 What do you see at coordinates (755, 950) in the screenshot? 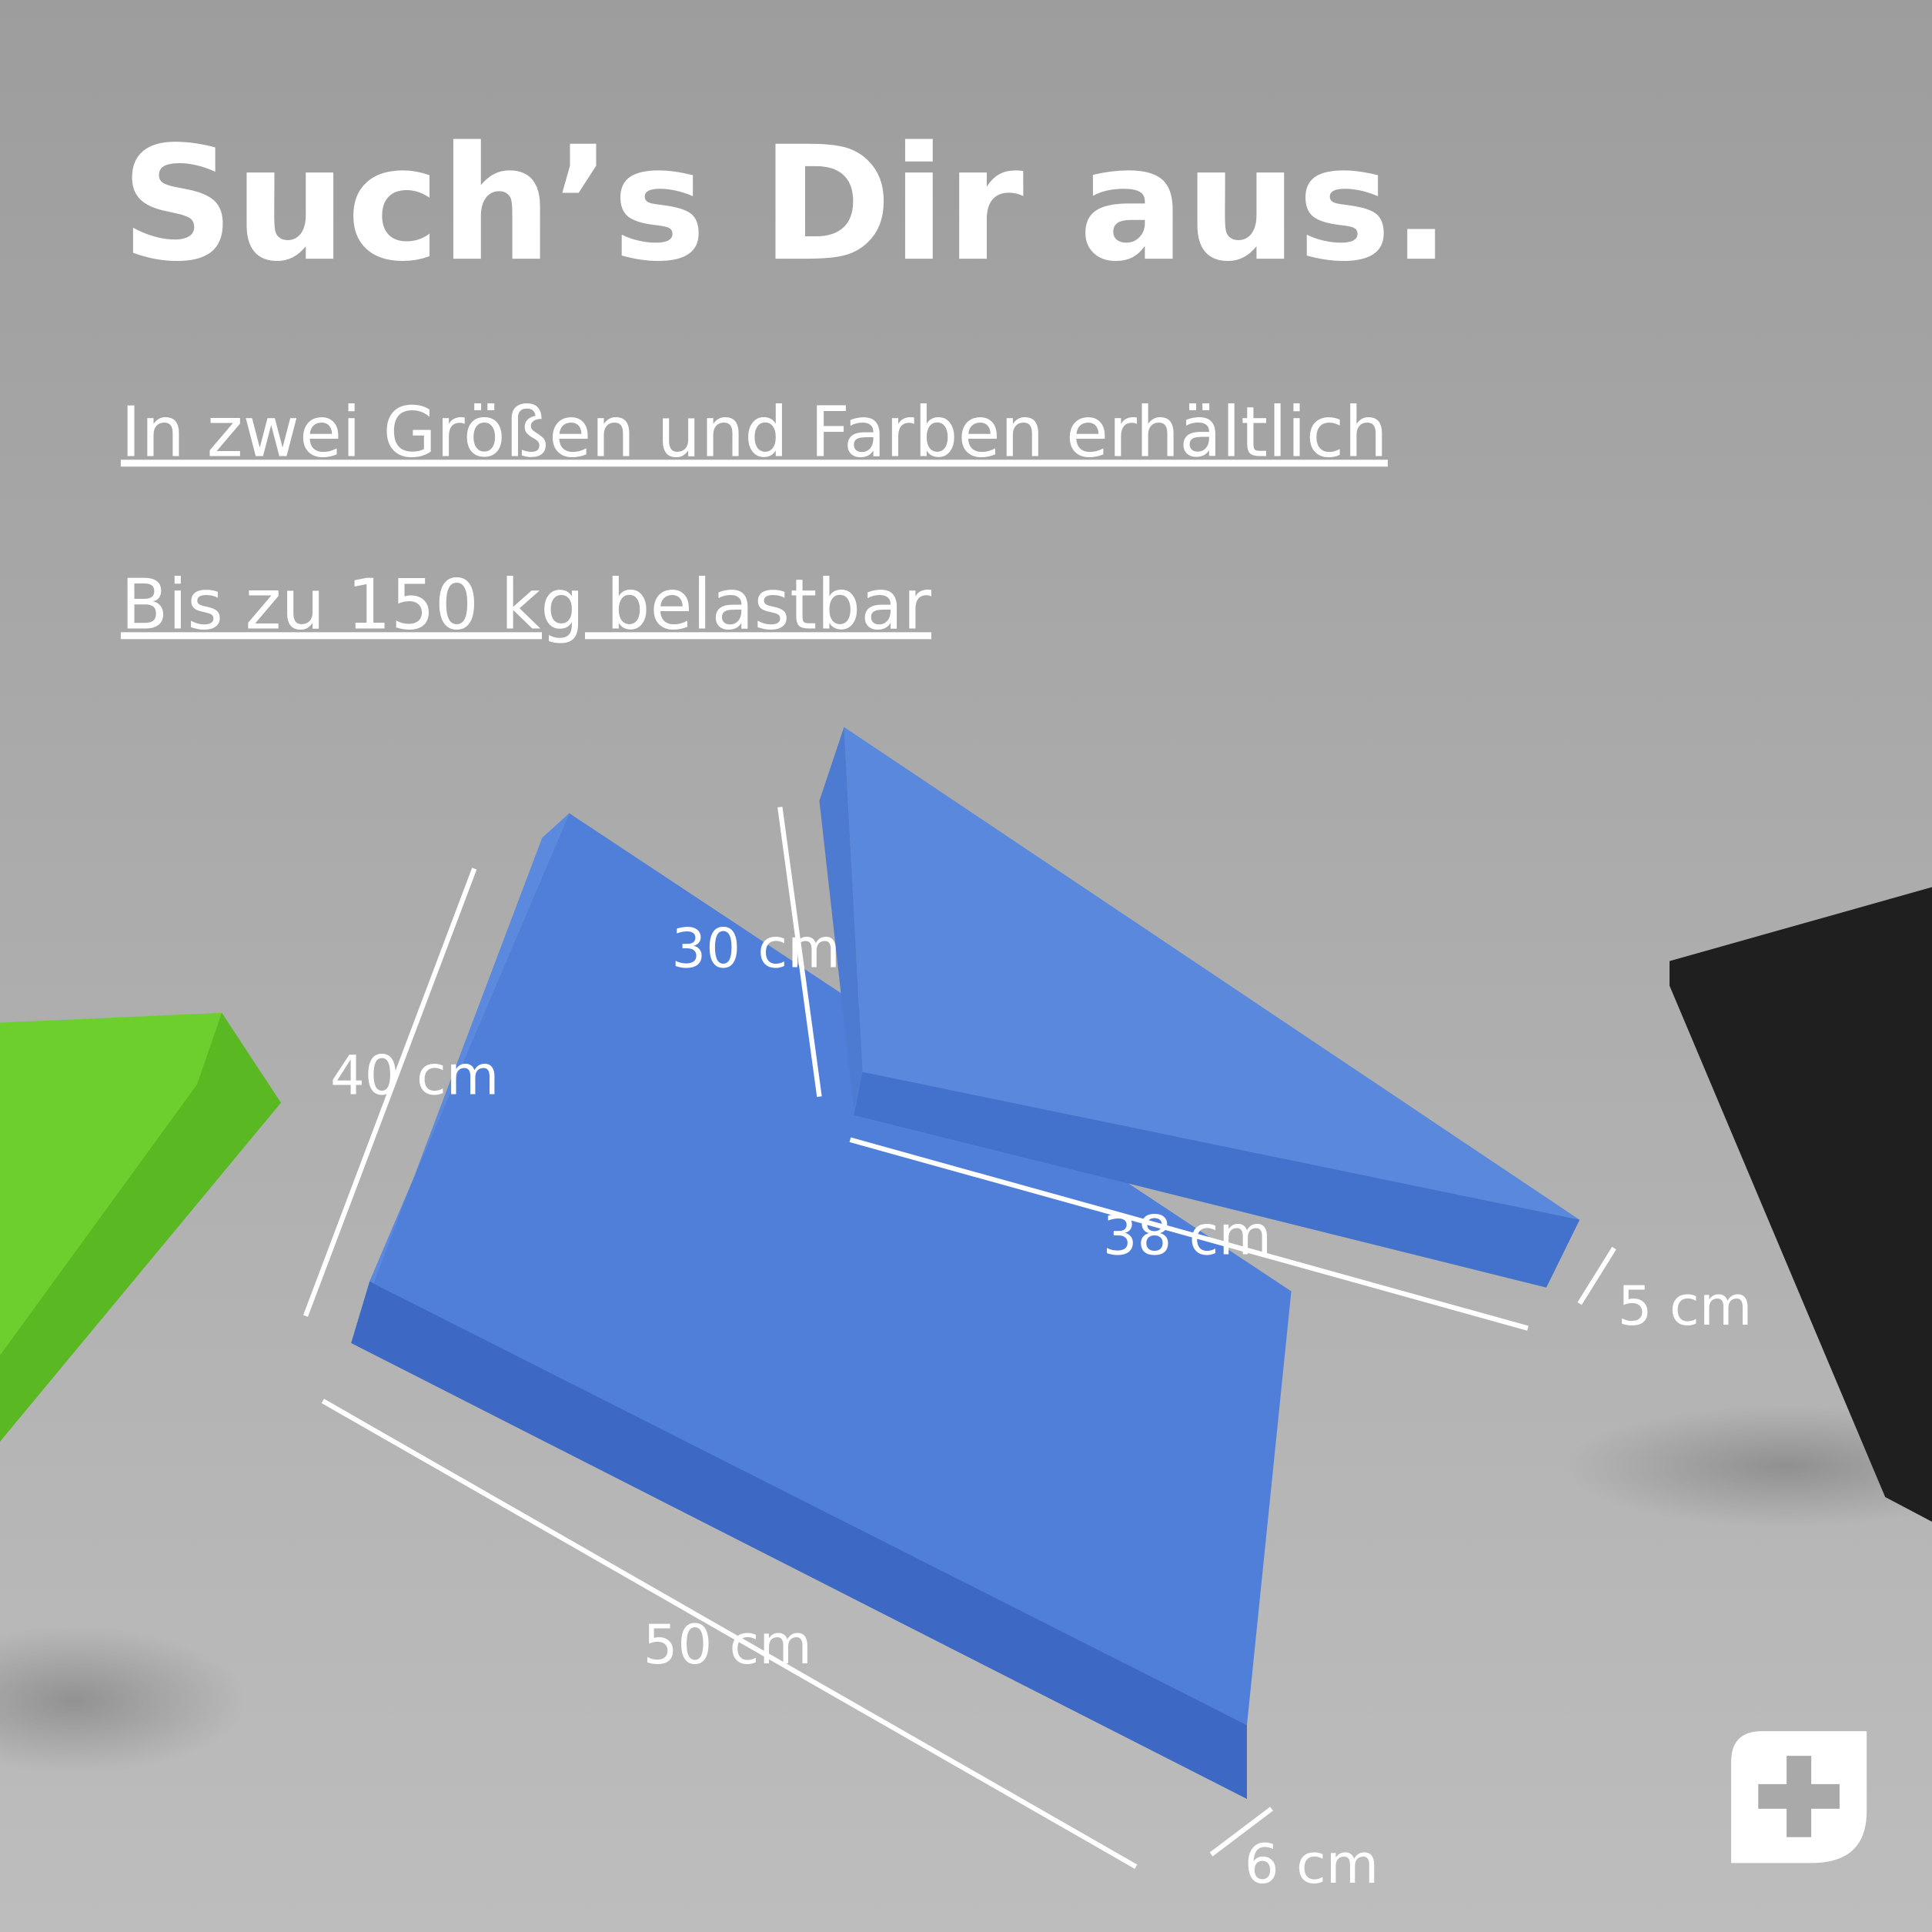
I see `dimension-label: 30 cm` at bounding box center [755, 950].